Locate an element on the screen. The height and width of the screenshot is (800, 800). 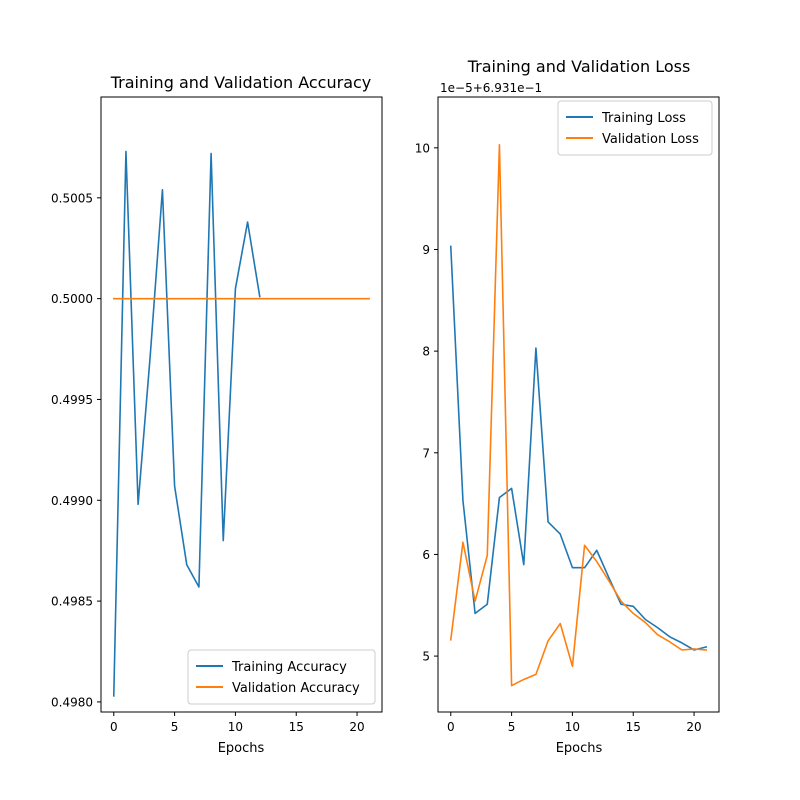
loss-x-tick-label: 20 is located at coordinates (693, 727).